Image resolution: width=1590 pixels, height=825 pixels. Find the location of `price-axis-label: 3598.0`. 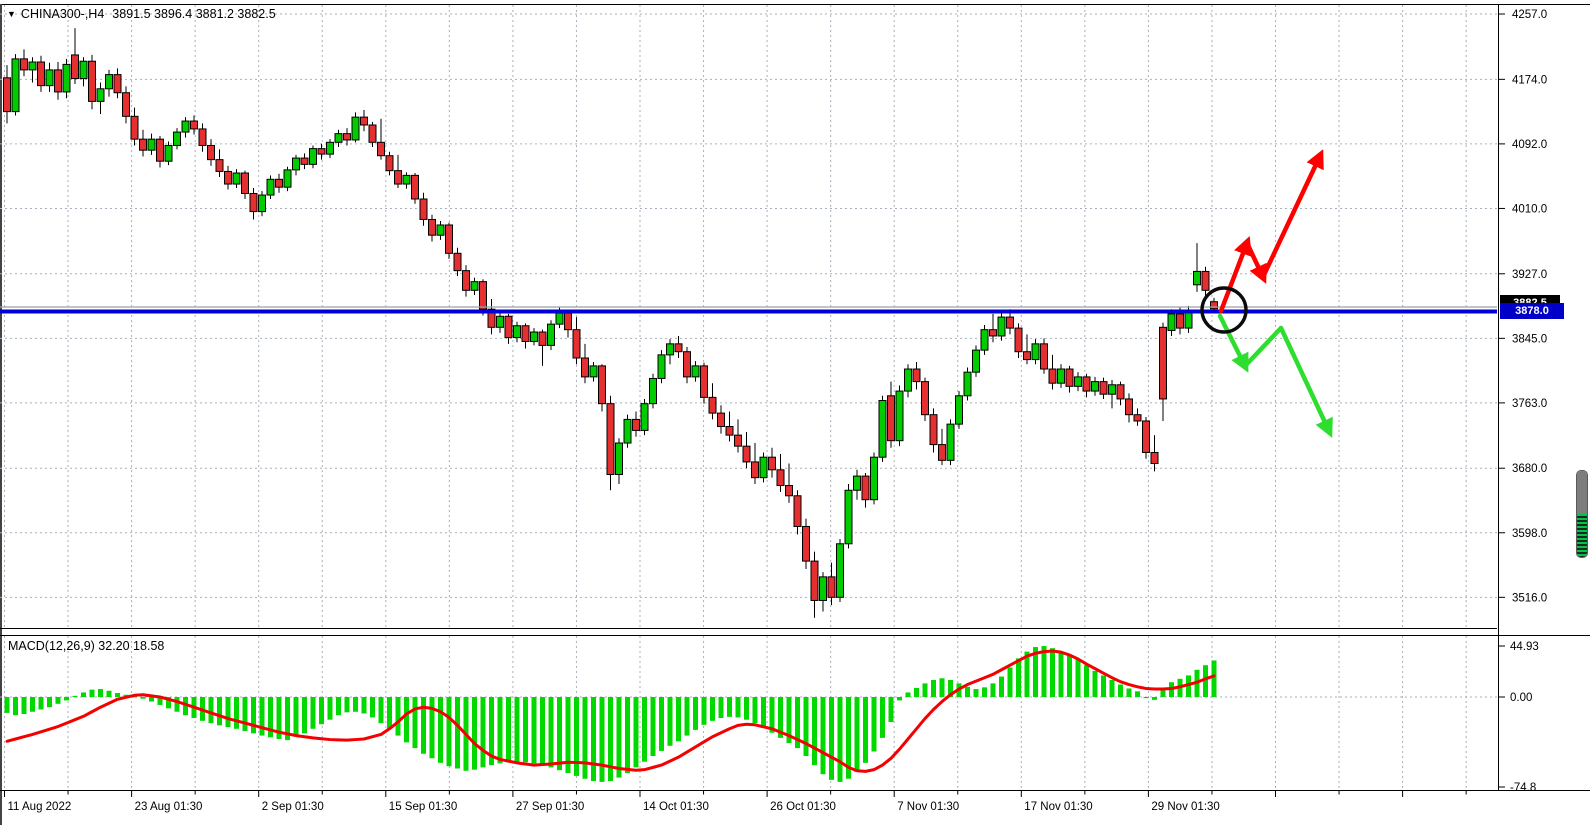

price-axis-label: 3598.0 is located at coordinates (1529, 534).